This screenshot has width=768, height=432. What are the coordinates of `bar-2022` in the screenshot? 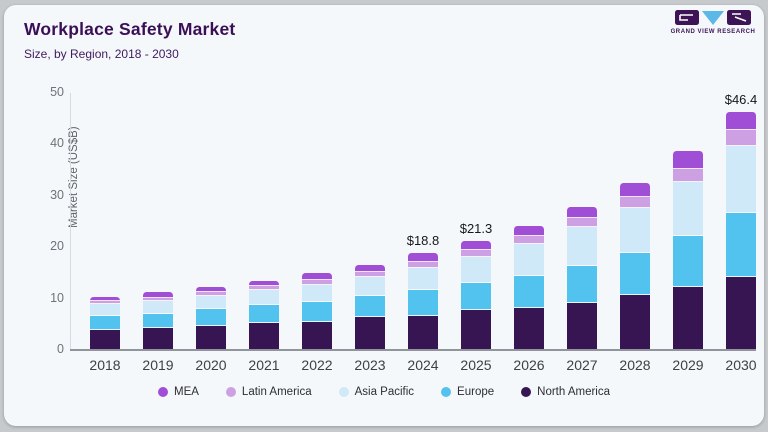 It's located at (317, 311).